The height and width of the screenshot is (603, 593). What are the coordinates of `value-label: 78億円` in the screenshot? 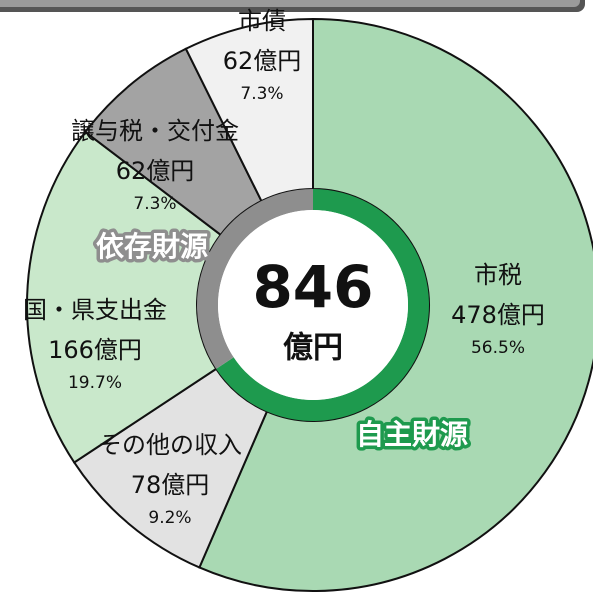 It's located at (170, 485).